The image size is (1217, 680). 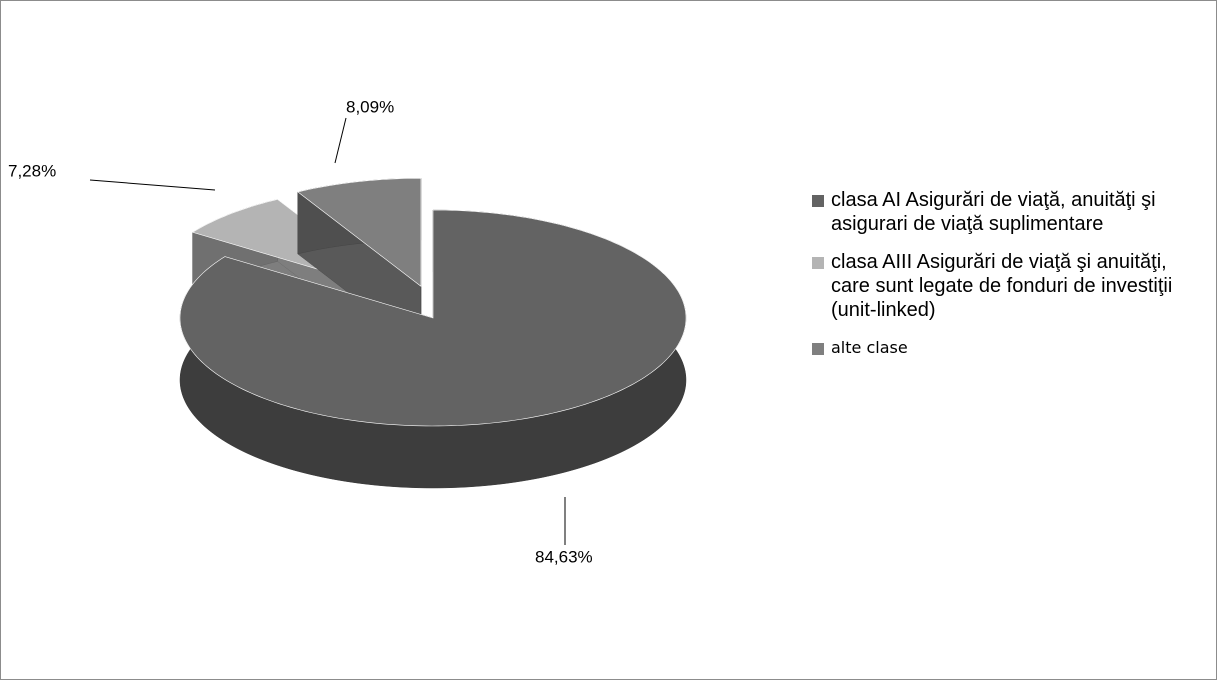 I want to click on data-label: 8,09%, so click(x=370, y=106).